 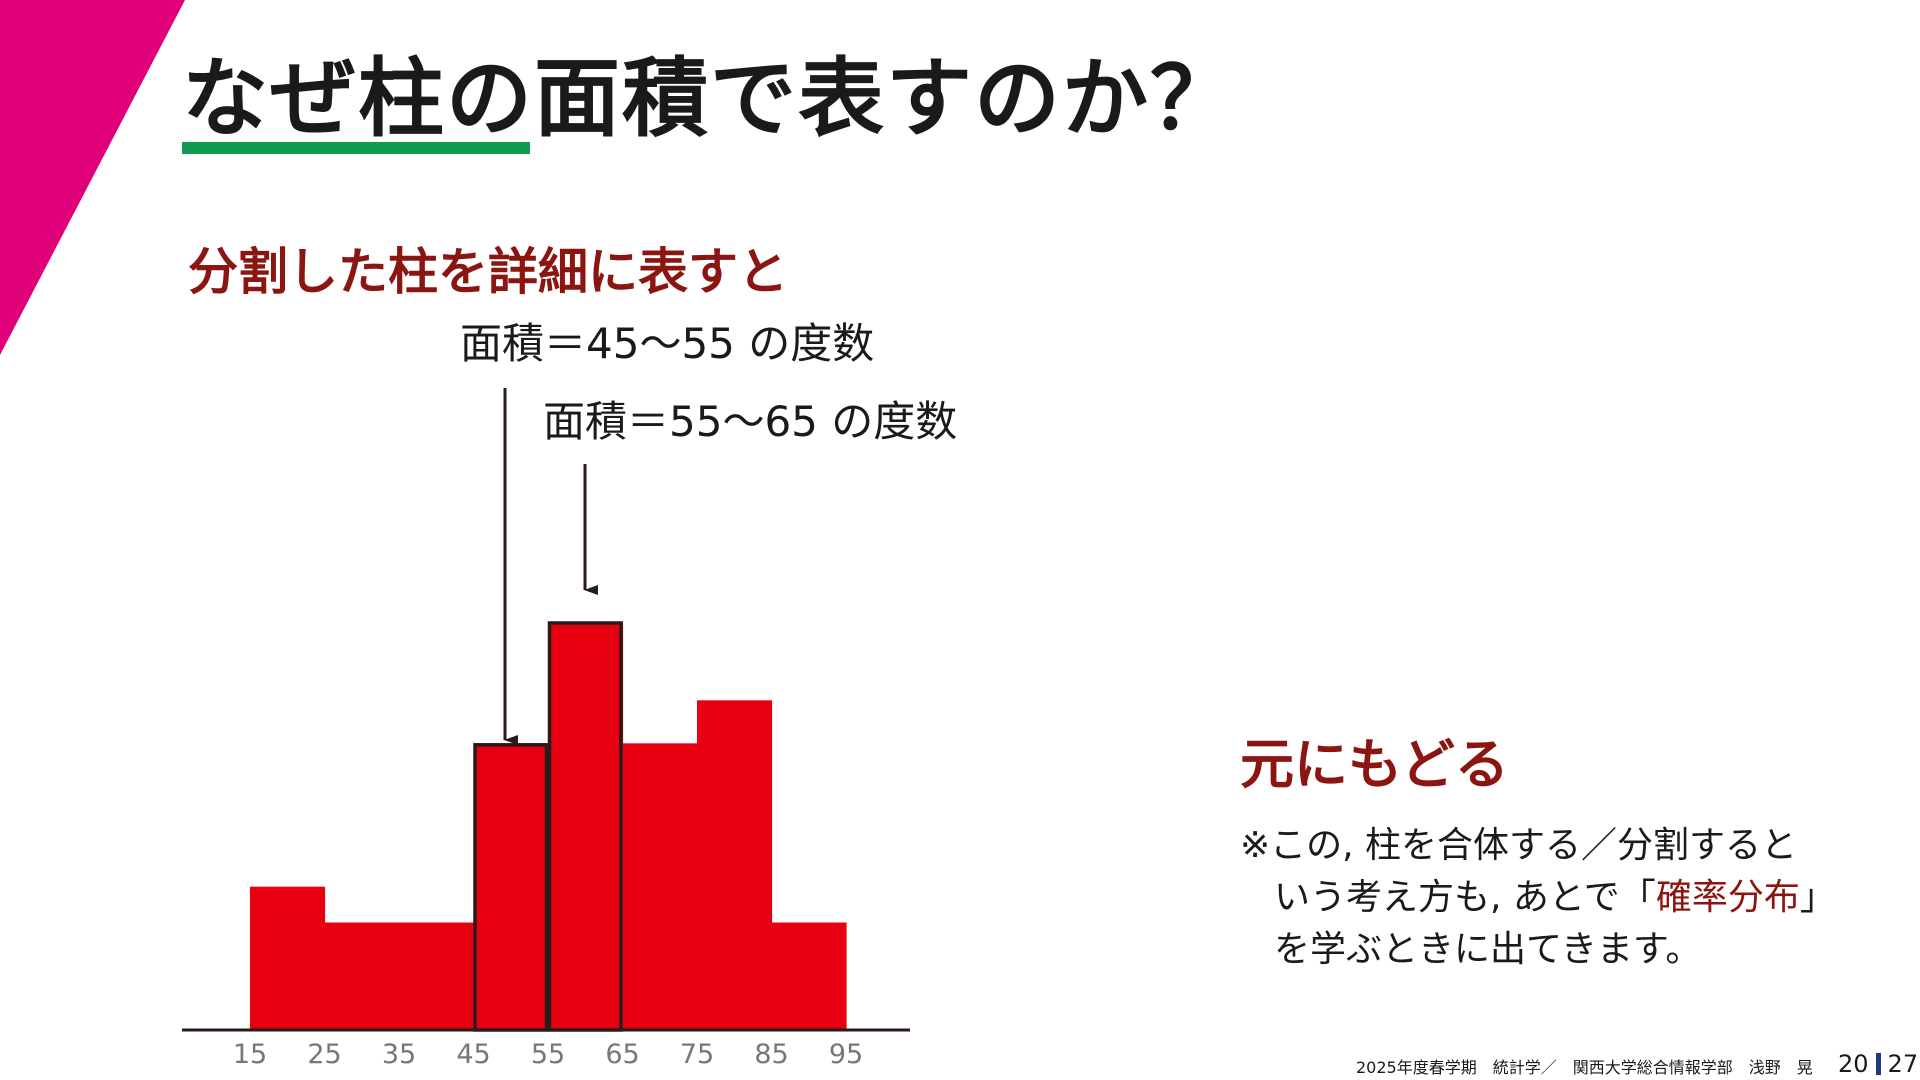 What do you see at coordinates (324, 1054) in the screenshot?
I see `x-tick-label-25: 25` at bounding box center [324, 1054].